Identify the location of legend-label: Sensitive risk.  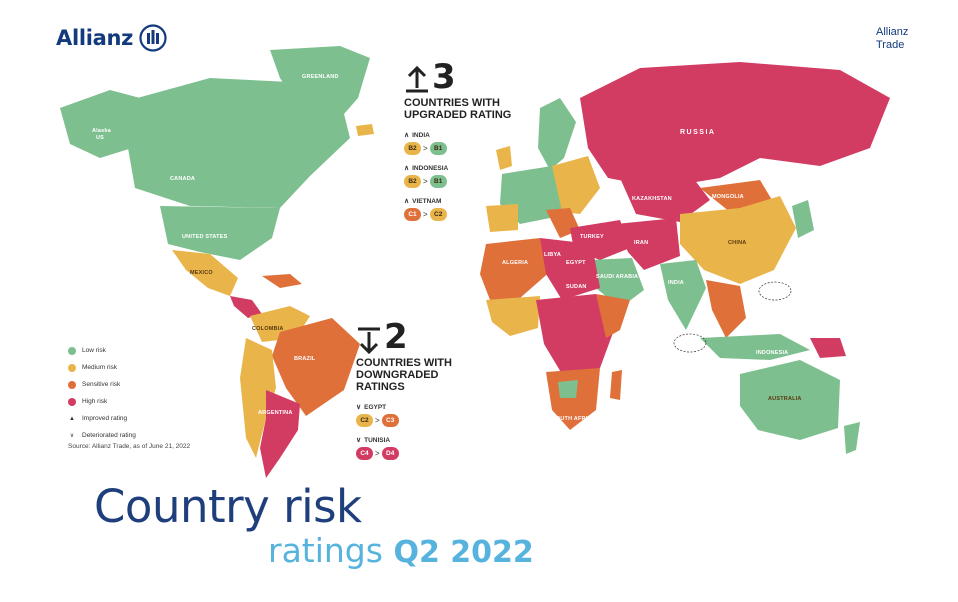
(101, 384).